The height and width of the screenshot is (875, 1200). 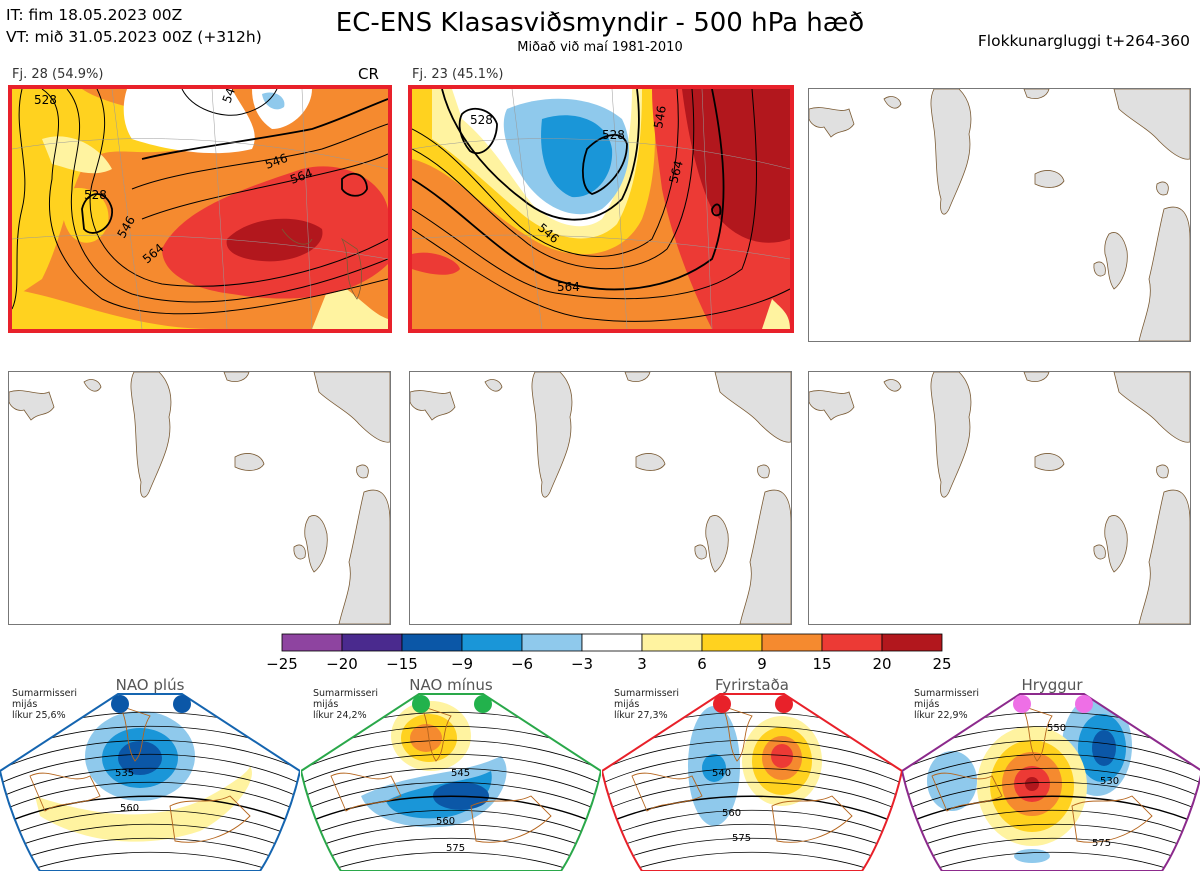 What do you see at coordinates (1109, 781) in the screenshot?
I see `regime-contour-label: 530` at bounding box center [1109, 781].